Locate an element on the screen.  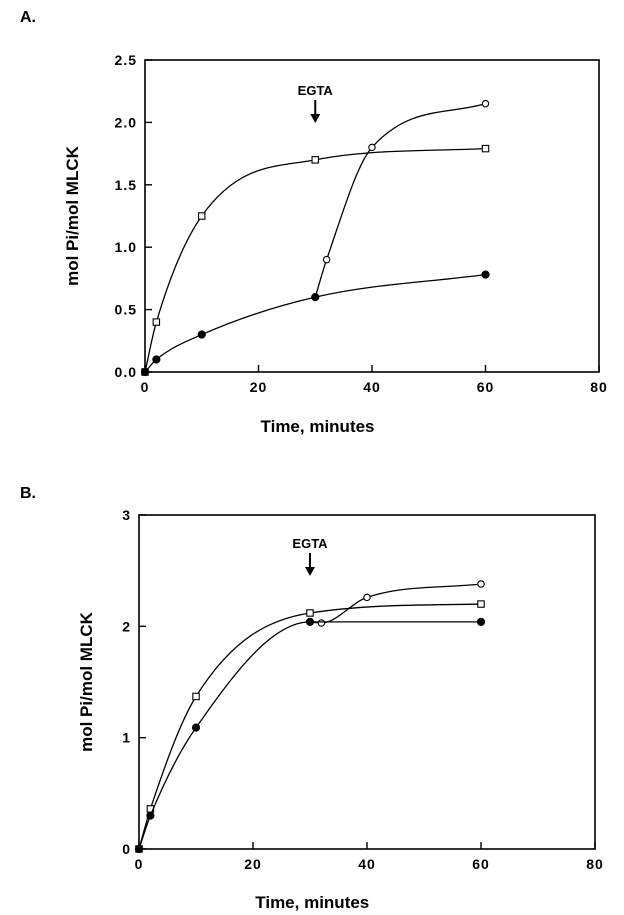
x-tick-label-a: 80 is located at coordinates (599, 387).